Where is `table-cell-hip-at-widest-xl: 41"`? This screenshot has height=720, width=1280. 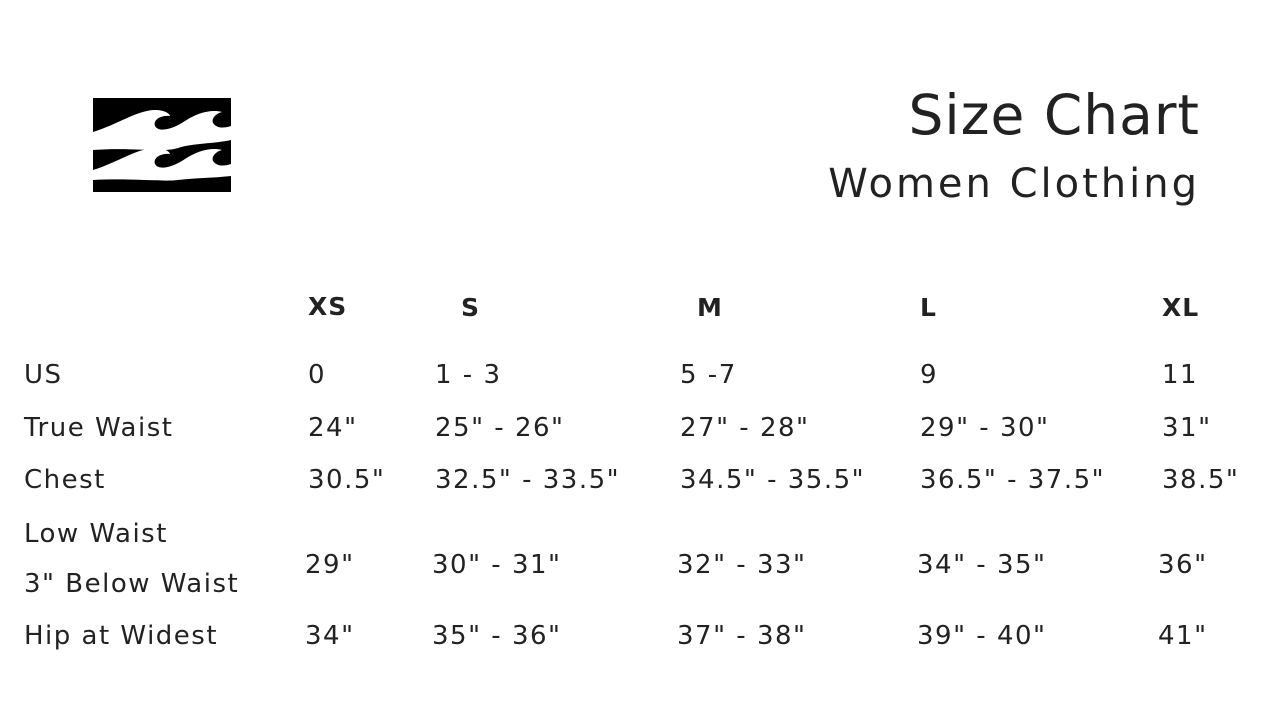
table-cell-hip-at-widest-xl: 41" is located at coordinates (1183, 636).